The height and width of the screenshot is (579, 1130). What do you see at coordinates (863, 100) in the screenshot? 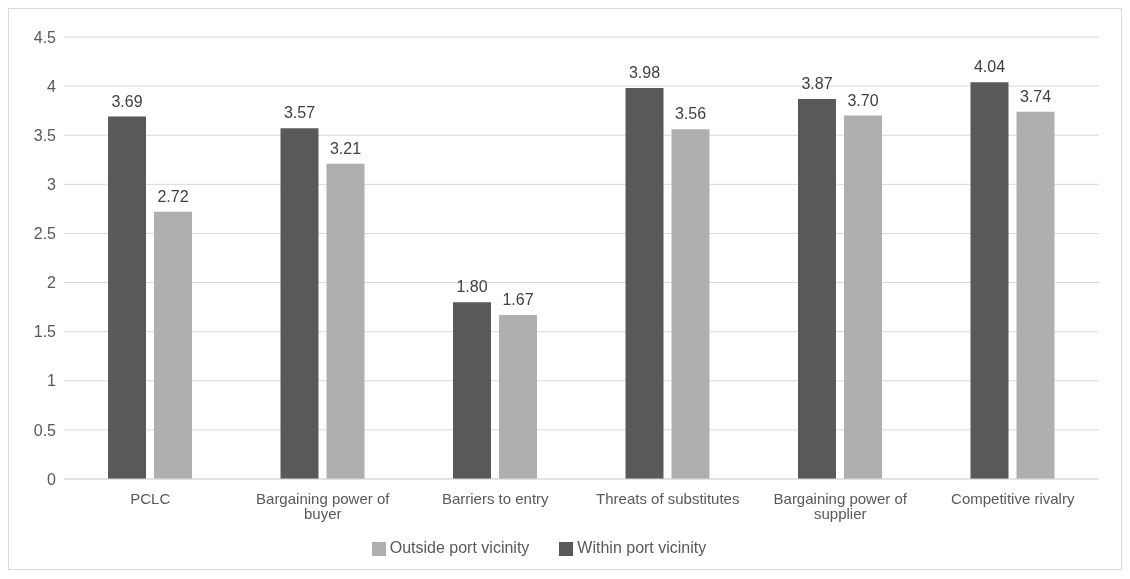
I see `data-label: 3.70` at bounding box center [863, 100].